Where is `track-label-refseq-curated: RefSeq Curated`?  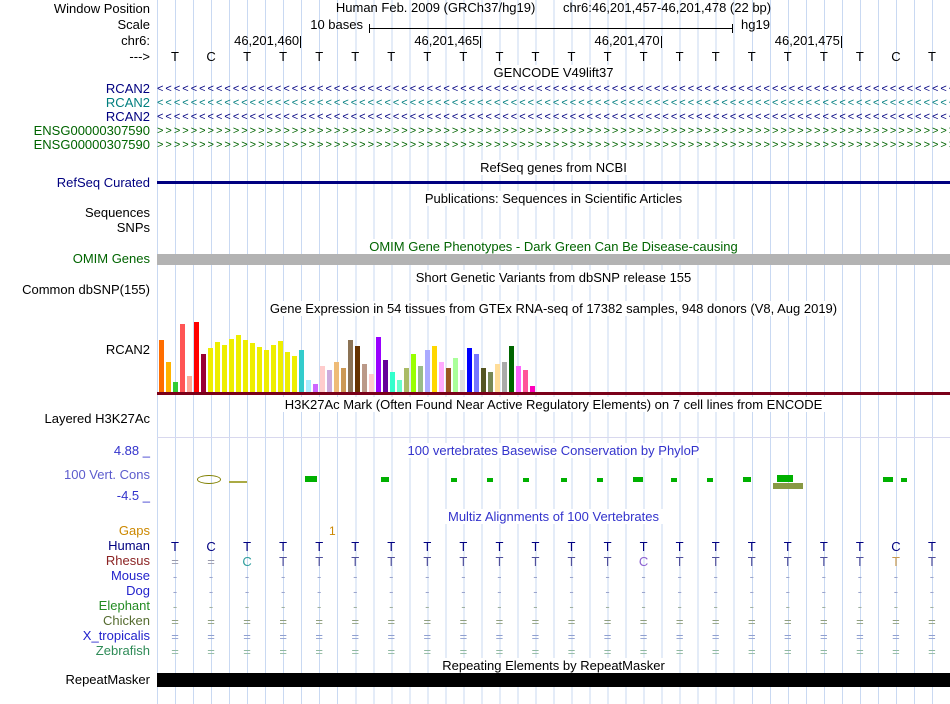
track-label-refseq-curated: RefSeq Curated is located at coordinates (103, 182).